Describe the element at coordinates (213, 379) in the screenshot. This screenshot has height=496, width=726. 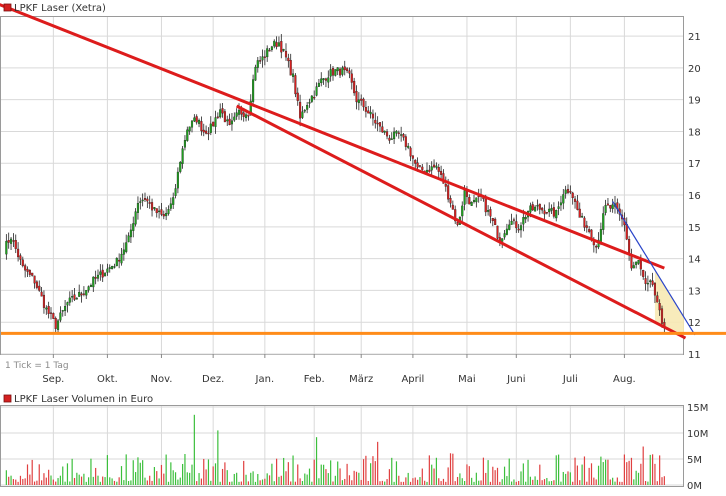
I see `month-label: Dez.` at that location.